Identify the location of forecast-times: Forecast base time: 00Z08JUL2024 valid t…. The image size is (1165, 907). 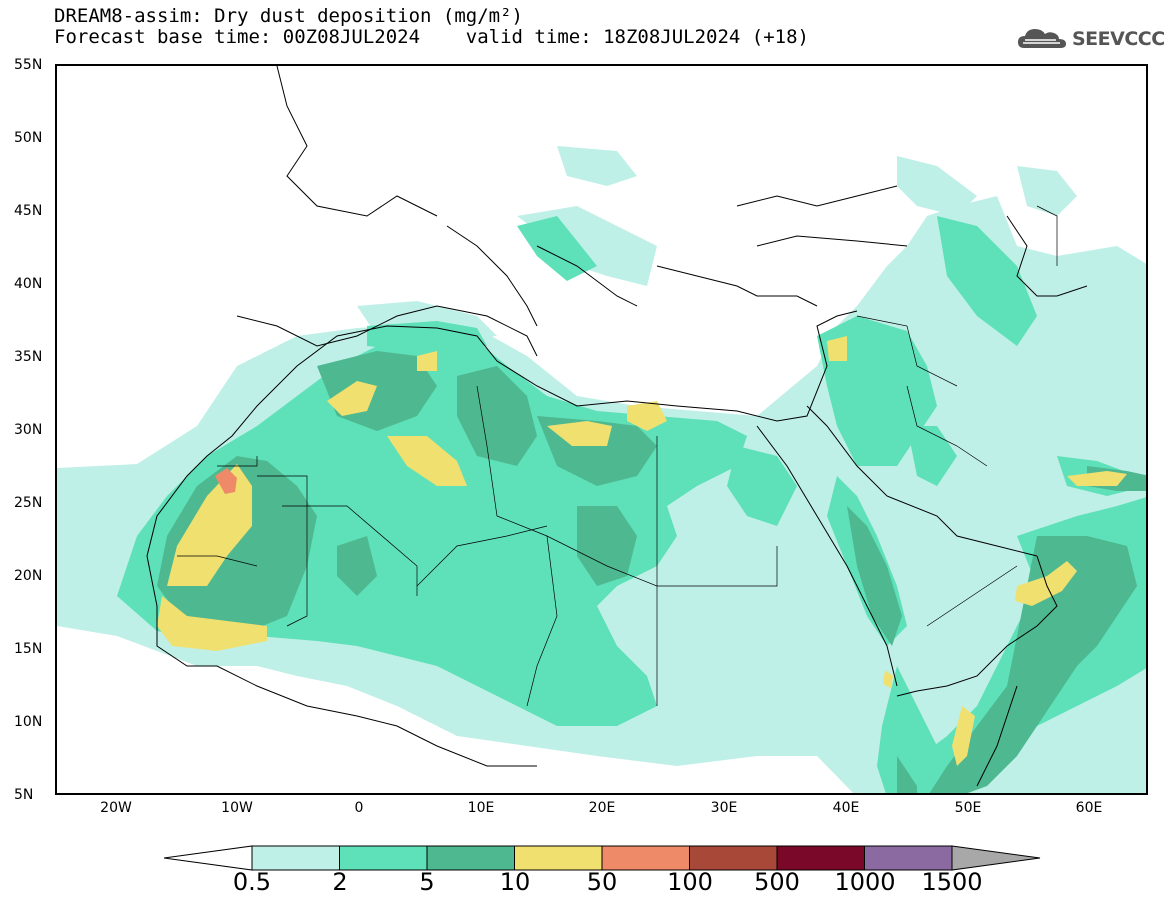
(431, 37).